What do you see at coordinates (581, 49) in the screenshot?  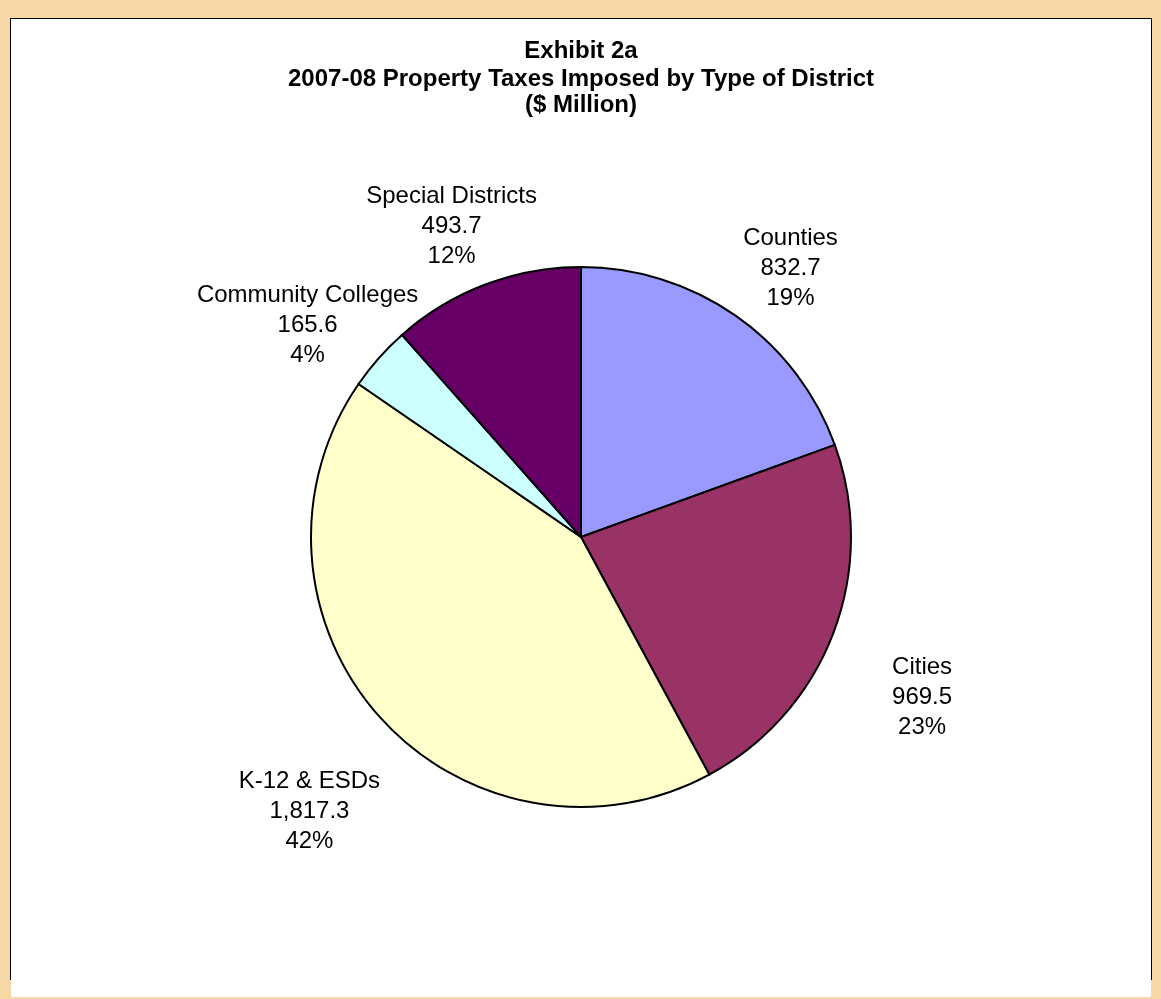 I see `chart-title: Exhibit 2a` at bounding box center [581, 49].